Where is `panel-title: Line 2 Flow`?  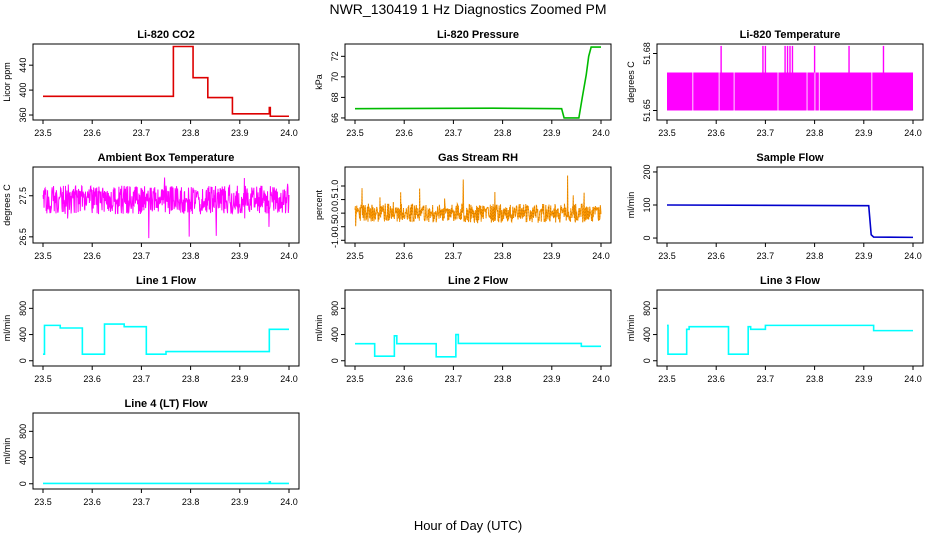 panel-title: Line 2 Flow is located at coordinates (478, 281).